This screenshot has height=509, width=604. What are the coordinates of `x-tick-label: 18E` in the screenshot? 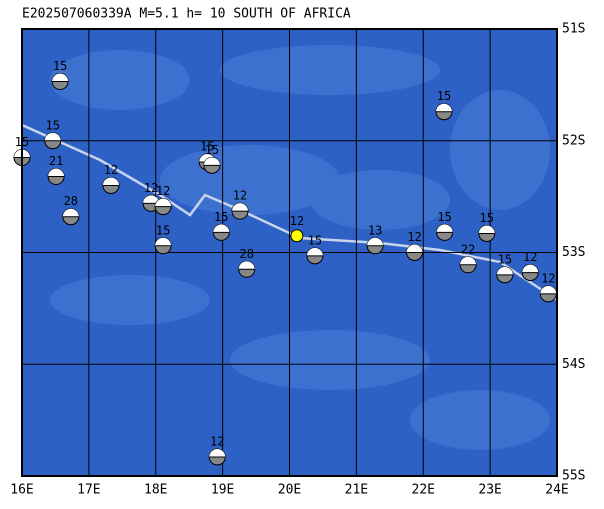 It's located at (155, 490).